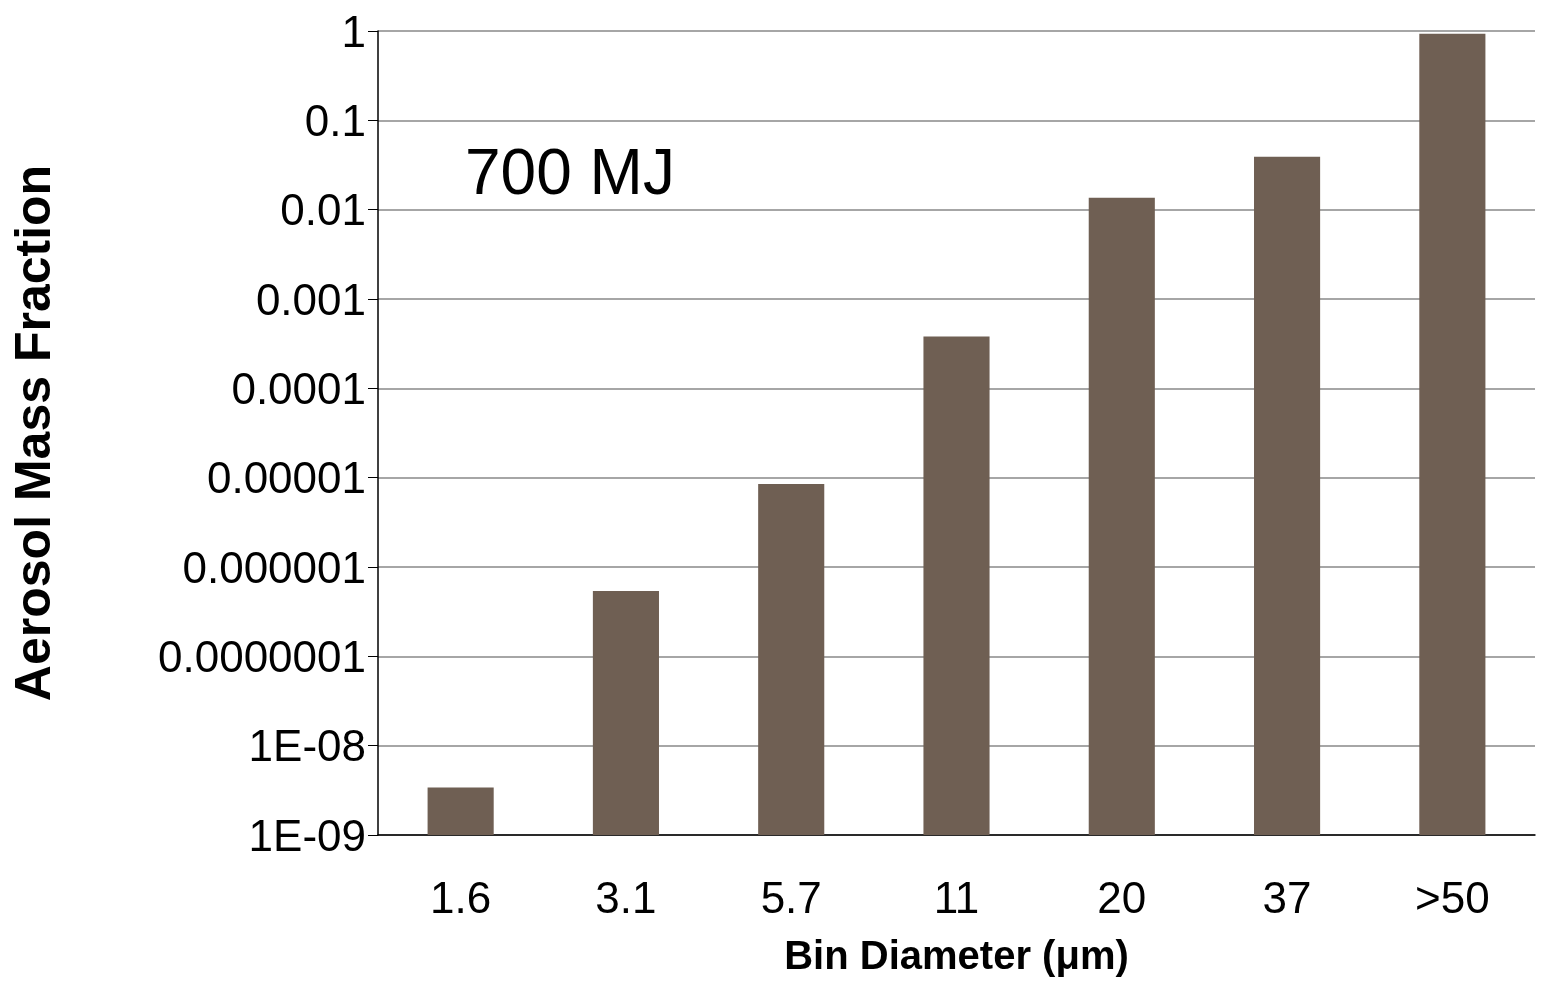 The width and height of the screenshot is (1549, 990). What do you see at coordinates (335, 120) in the screenshot?
I see `y-tick-label: 0.1` at bounding box center [335, 120].